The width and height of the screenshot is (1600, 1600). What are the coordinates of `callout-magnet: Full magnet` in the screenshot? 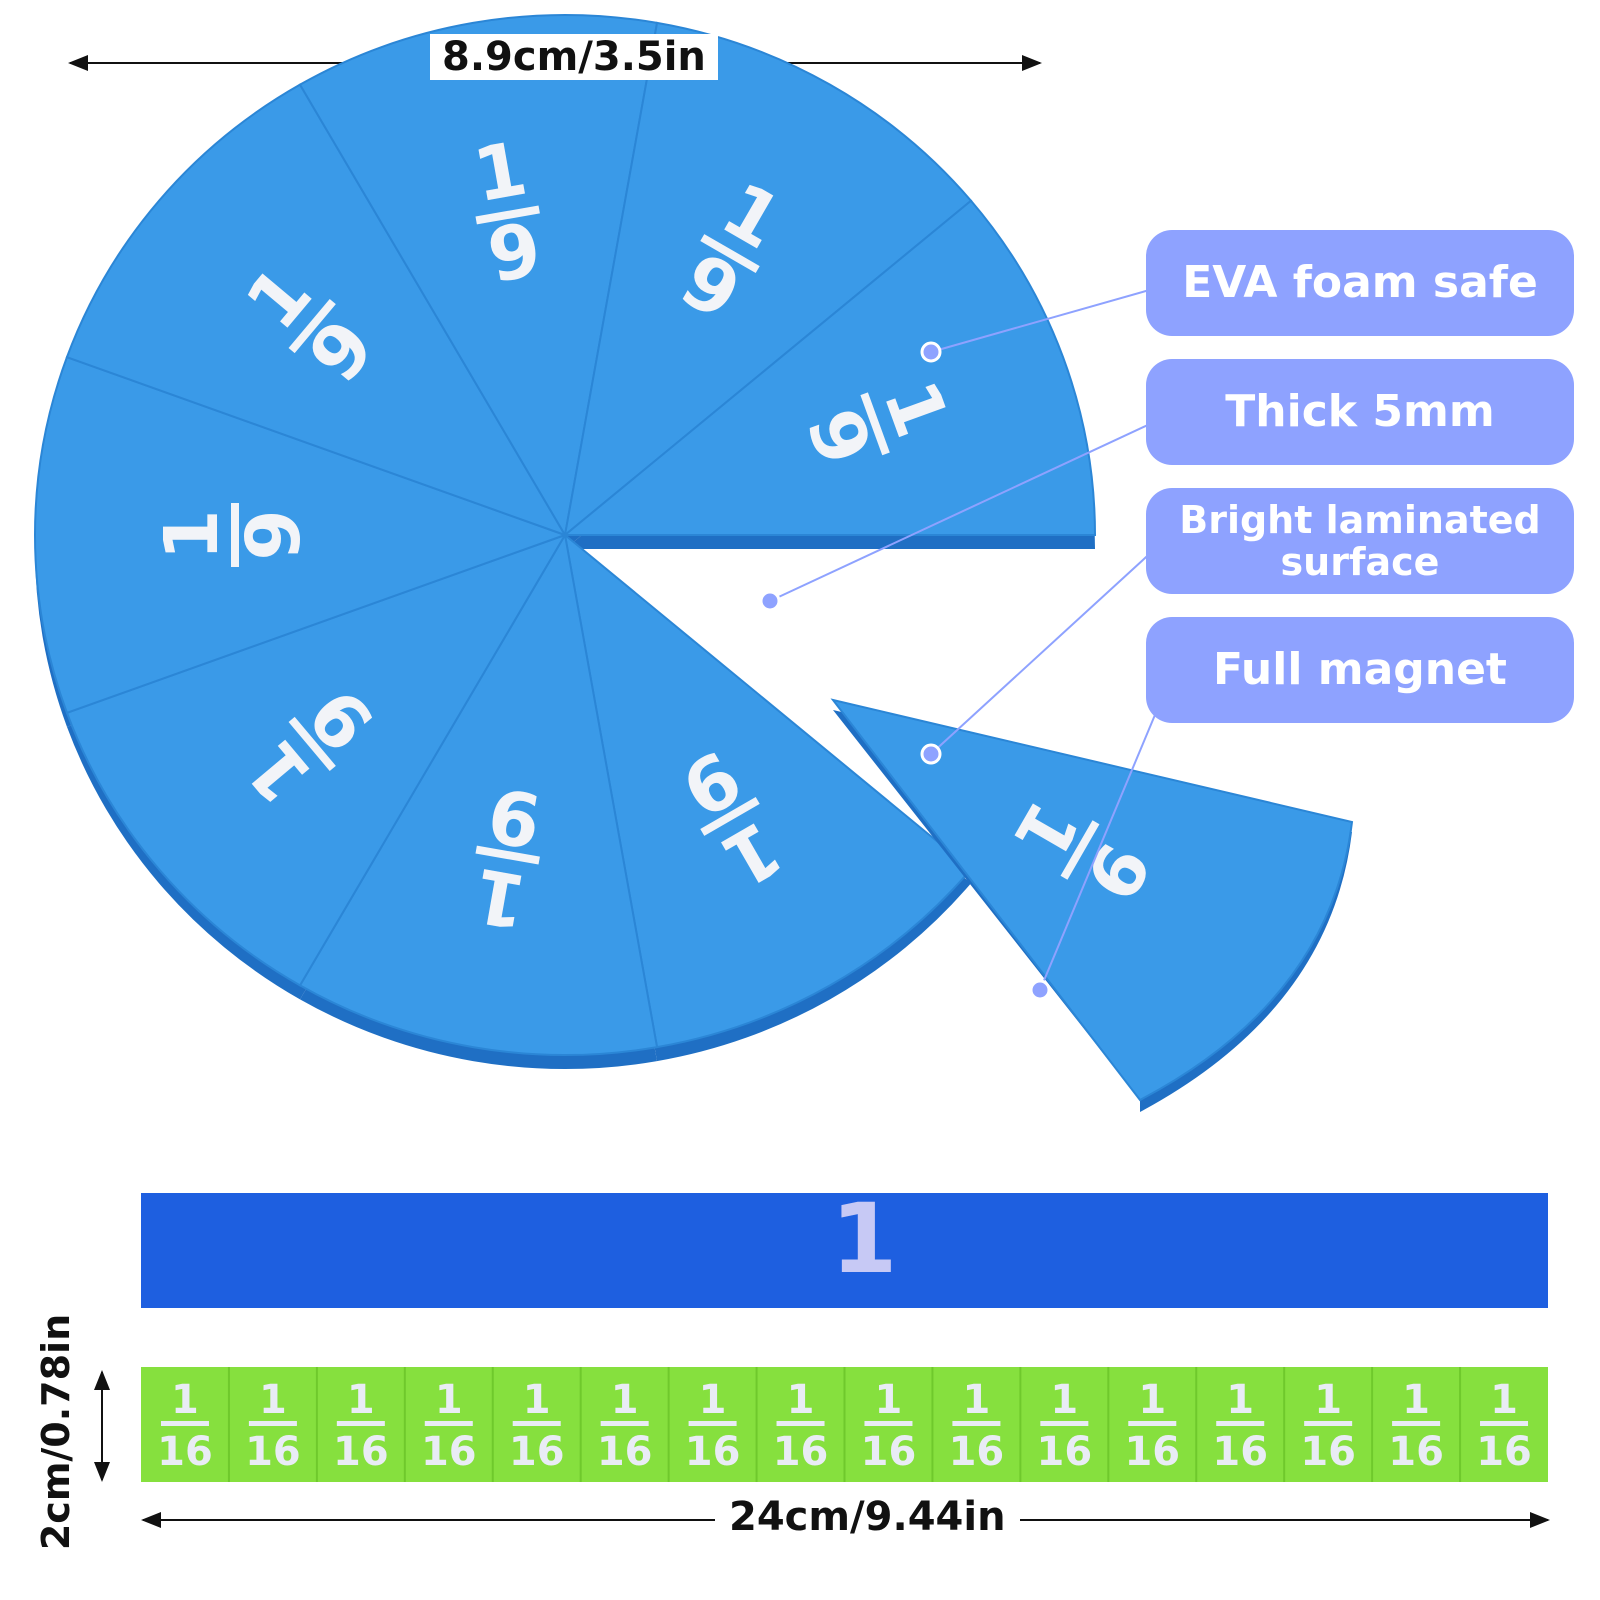 It's located at (1360, 670).